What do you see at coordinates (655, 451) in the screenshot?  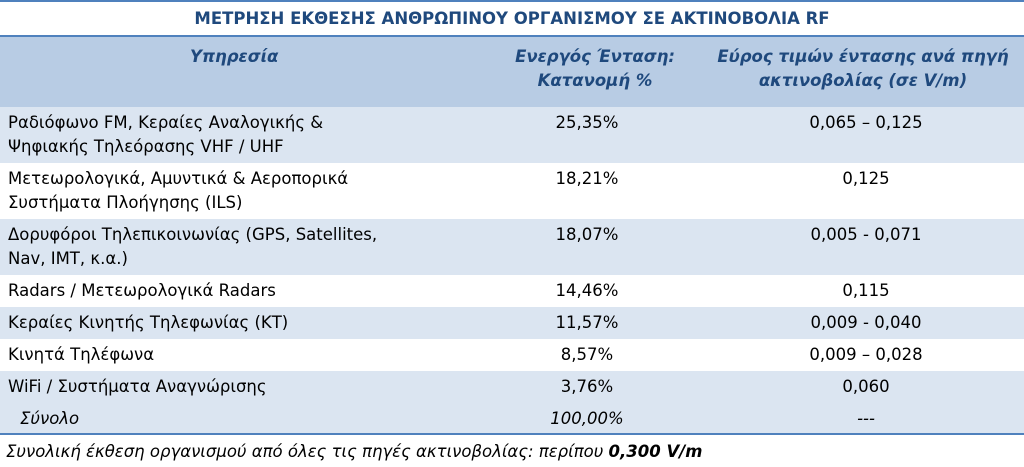 I see `footnote-value: 0,300 V/m` at bounding box center [655, 451].